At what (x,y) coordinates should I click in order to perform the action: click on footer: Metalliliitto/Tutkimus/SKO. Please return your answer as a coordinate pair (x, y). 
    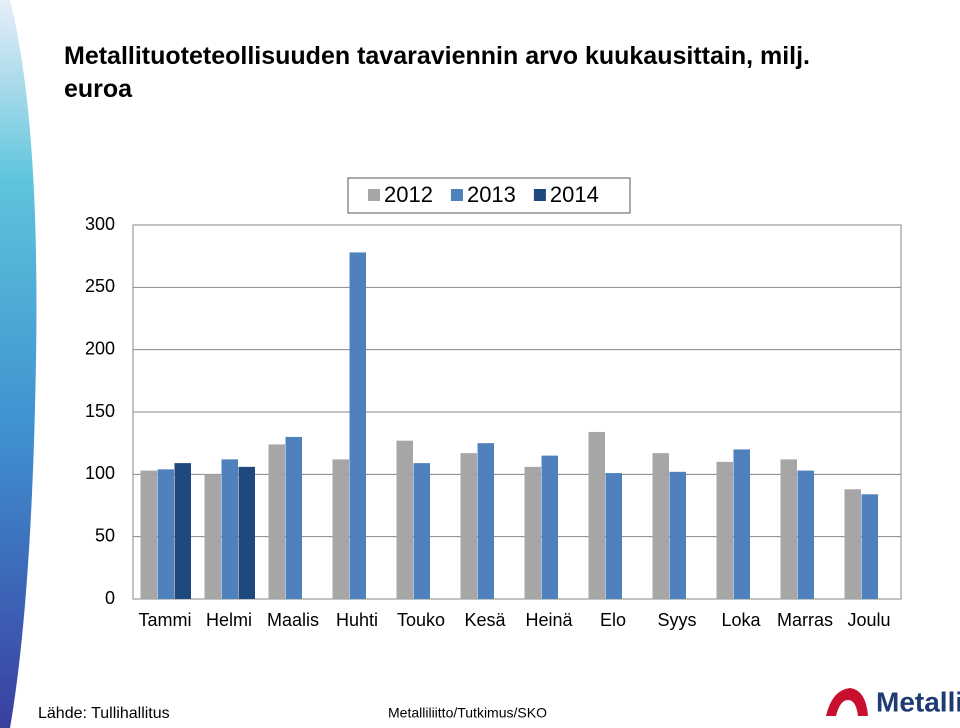
    Looking at the image, I should click on (467, 713).